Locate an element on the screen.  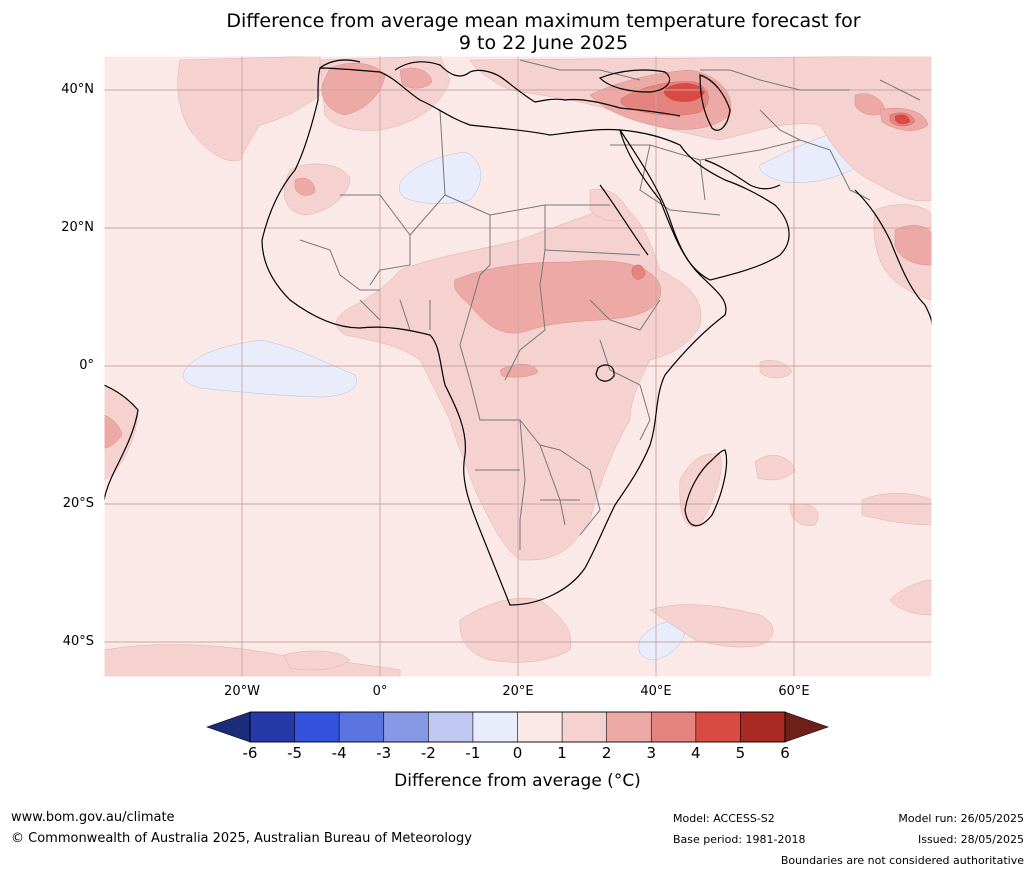
colorbar is located at coordinates (517, 727).